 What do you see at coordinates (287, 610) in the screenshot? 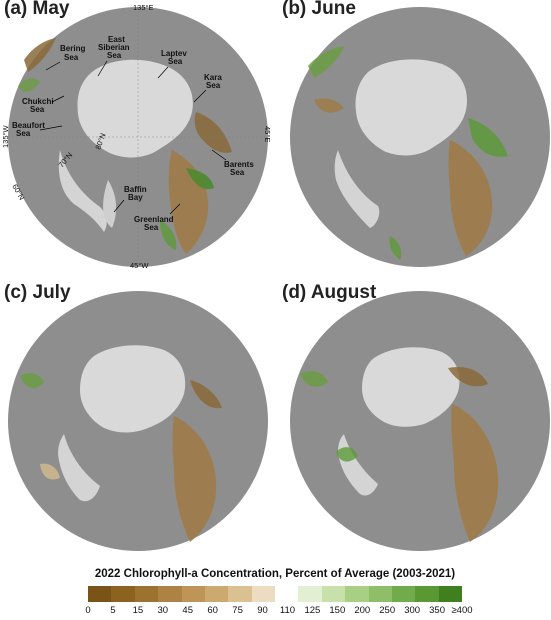
I see `legend-tick-label: 110` at bounding box center [287, 610].